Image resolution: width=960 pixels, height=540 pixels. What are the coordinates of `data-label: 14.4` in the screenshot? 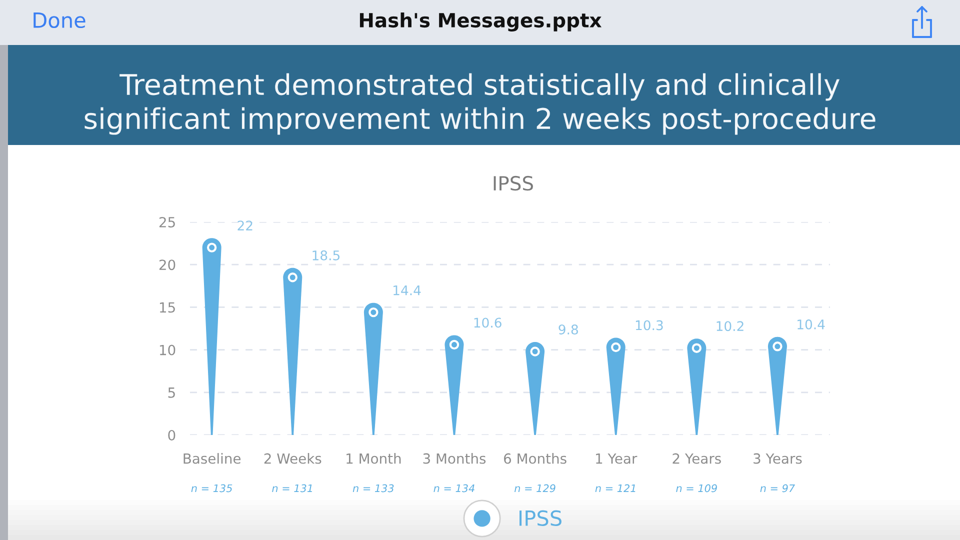 It's located at (407, 291).